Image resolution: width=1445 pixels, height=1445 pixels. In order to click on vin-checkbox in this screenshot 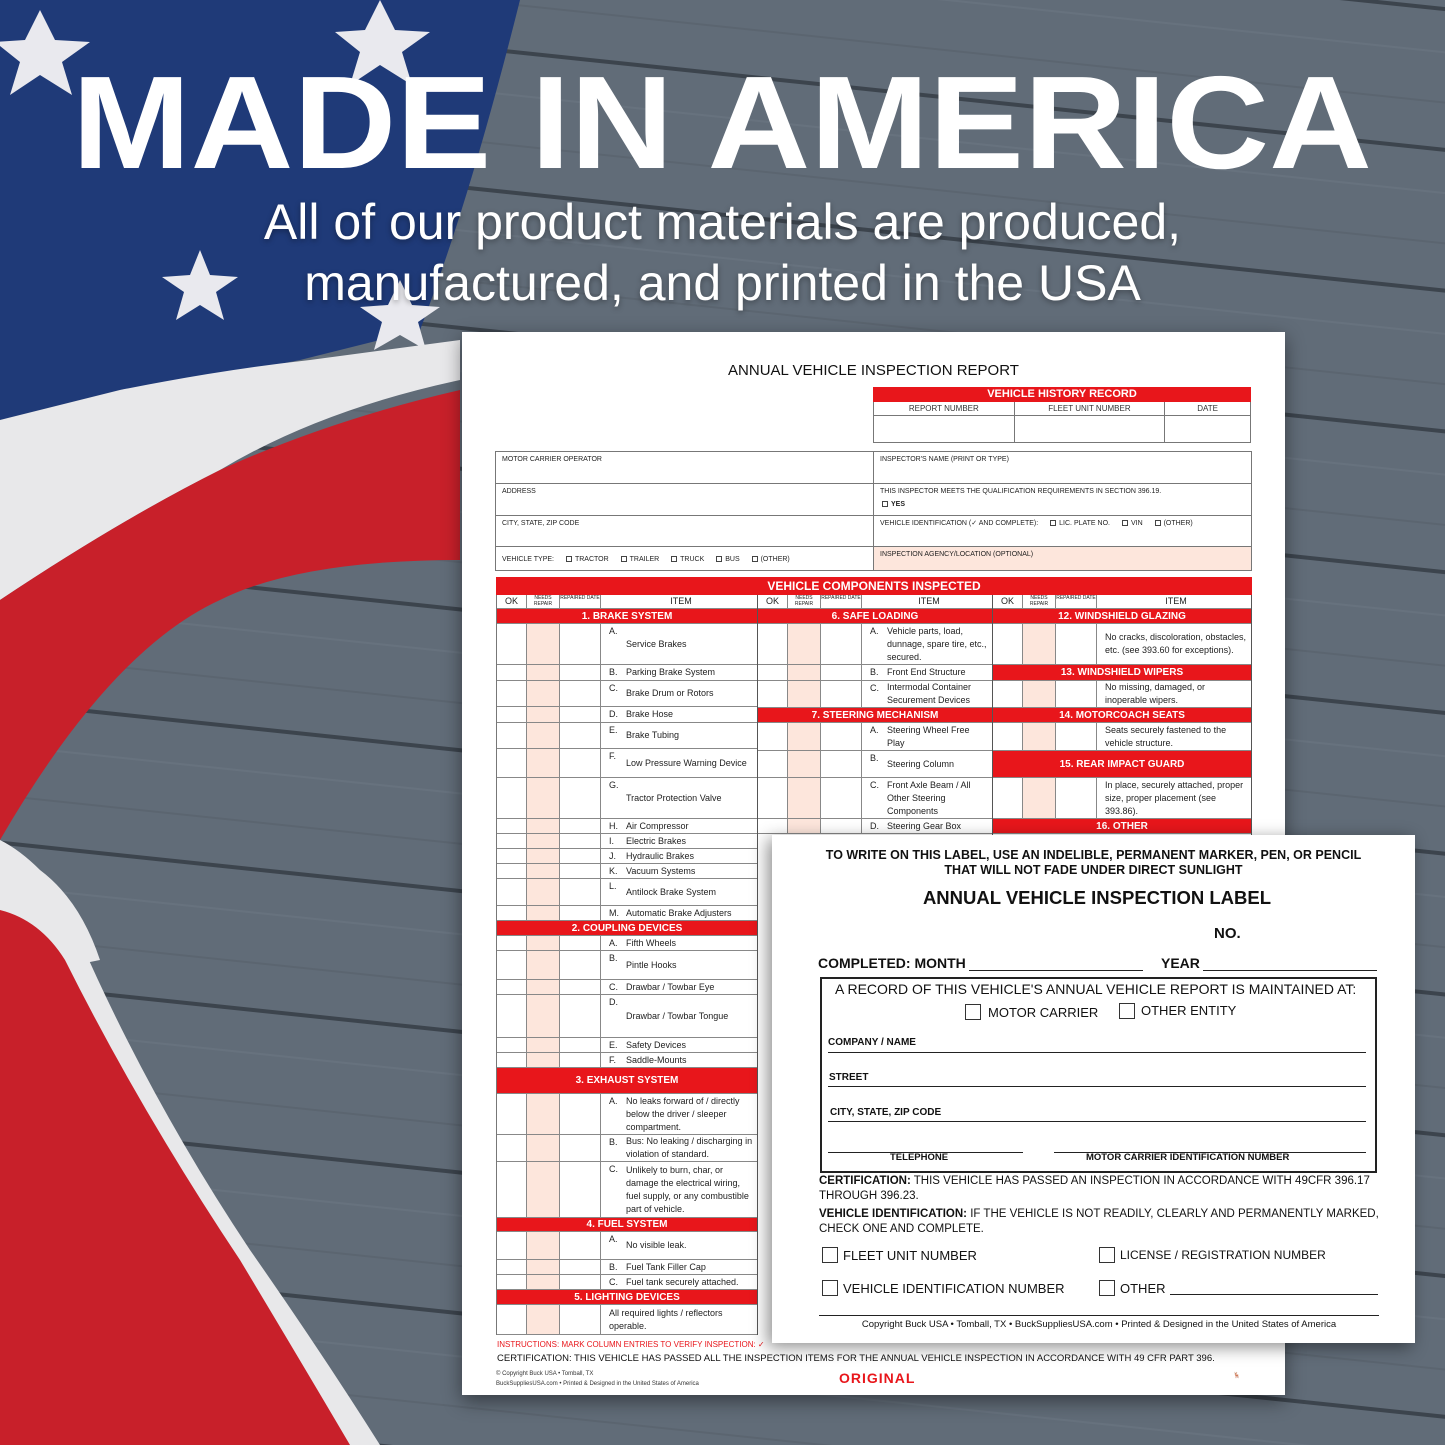, I will do `click(830, 1288)`.